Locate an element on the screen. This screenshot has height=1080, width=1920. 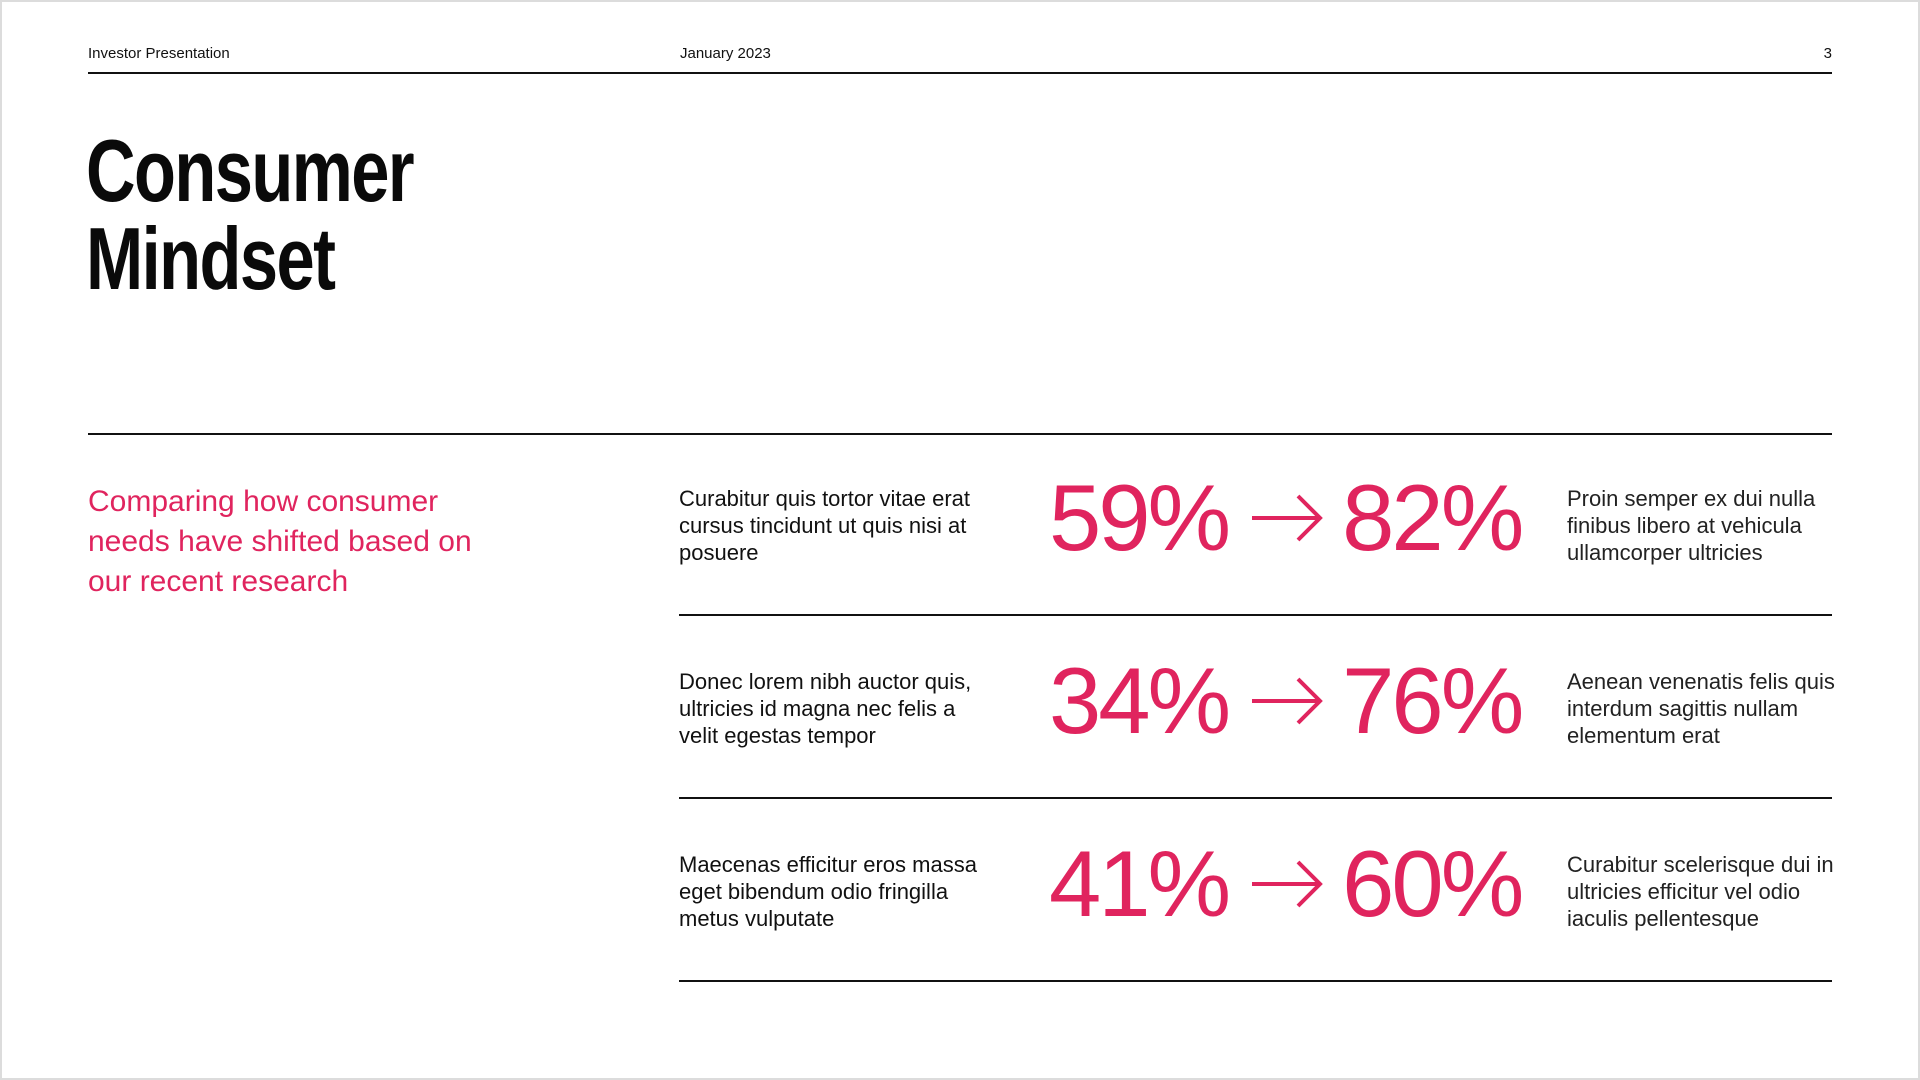
stat-to-value: 82% is located at coordinates (1433, 517).